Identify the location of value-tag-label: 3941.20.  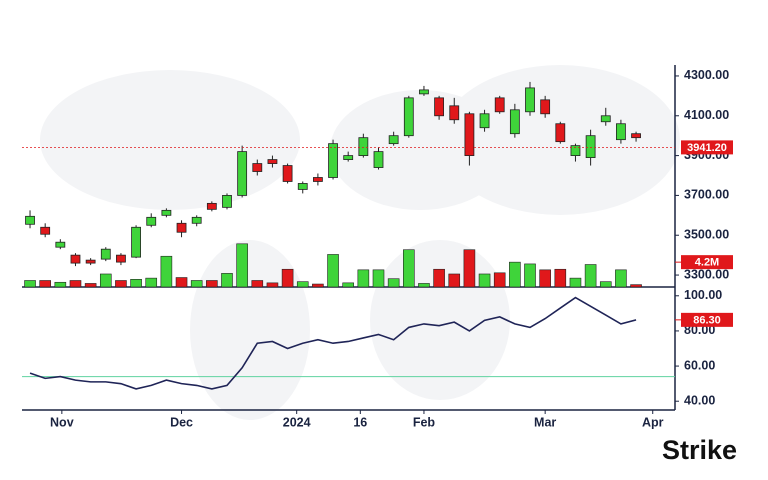
(707, 148).